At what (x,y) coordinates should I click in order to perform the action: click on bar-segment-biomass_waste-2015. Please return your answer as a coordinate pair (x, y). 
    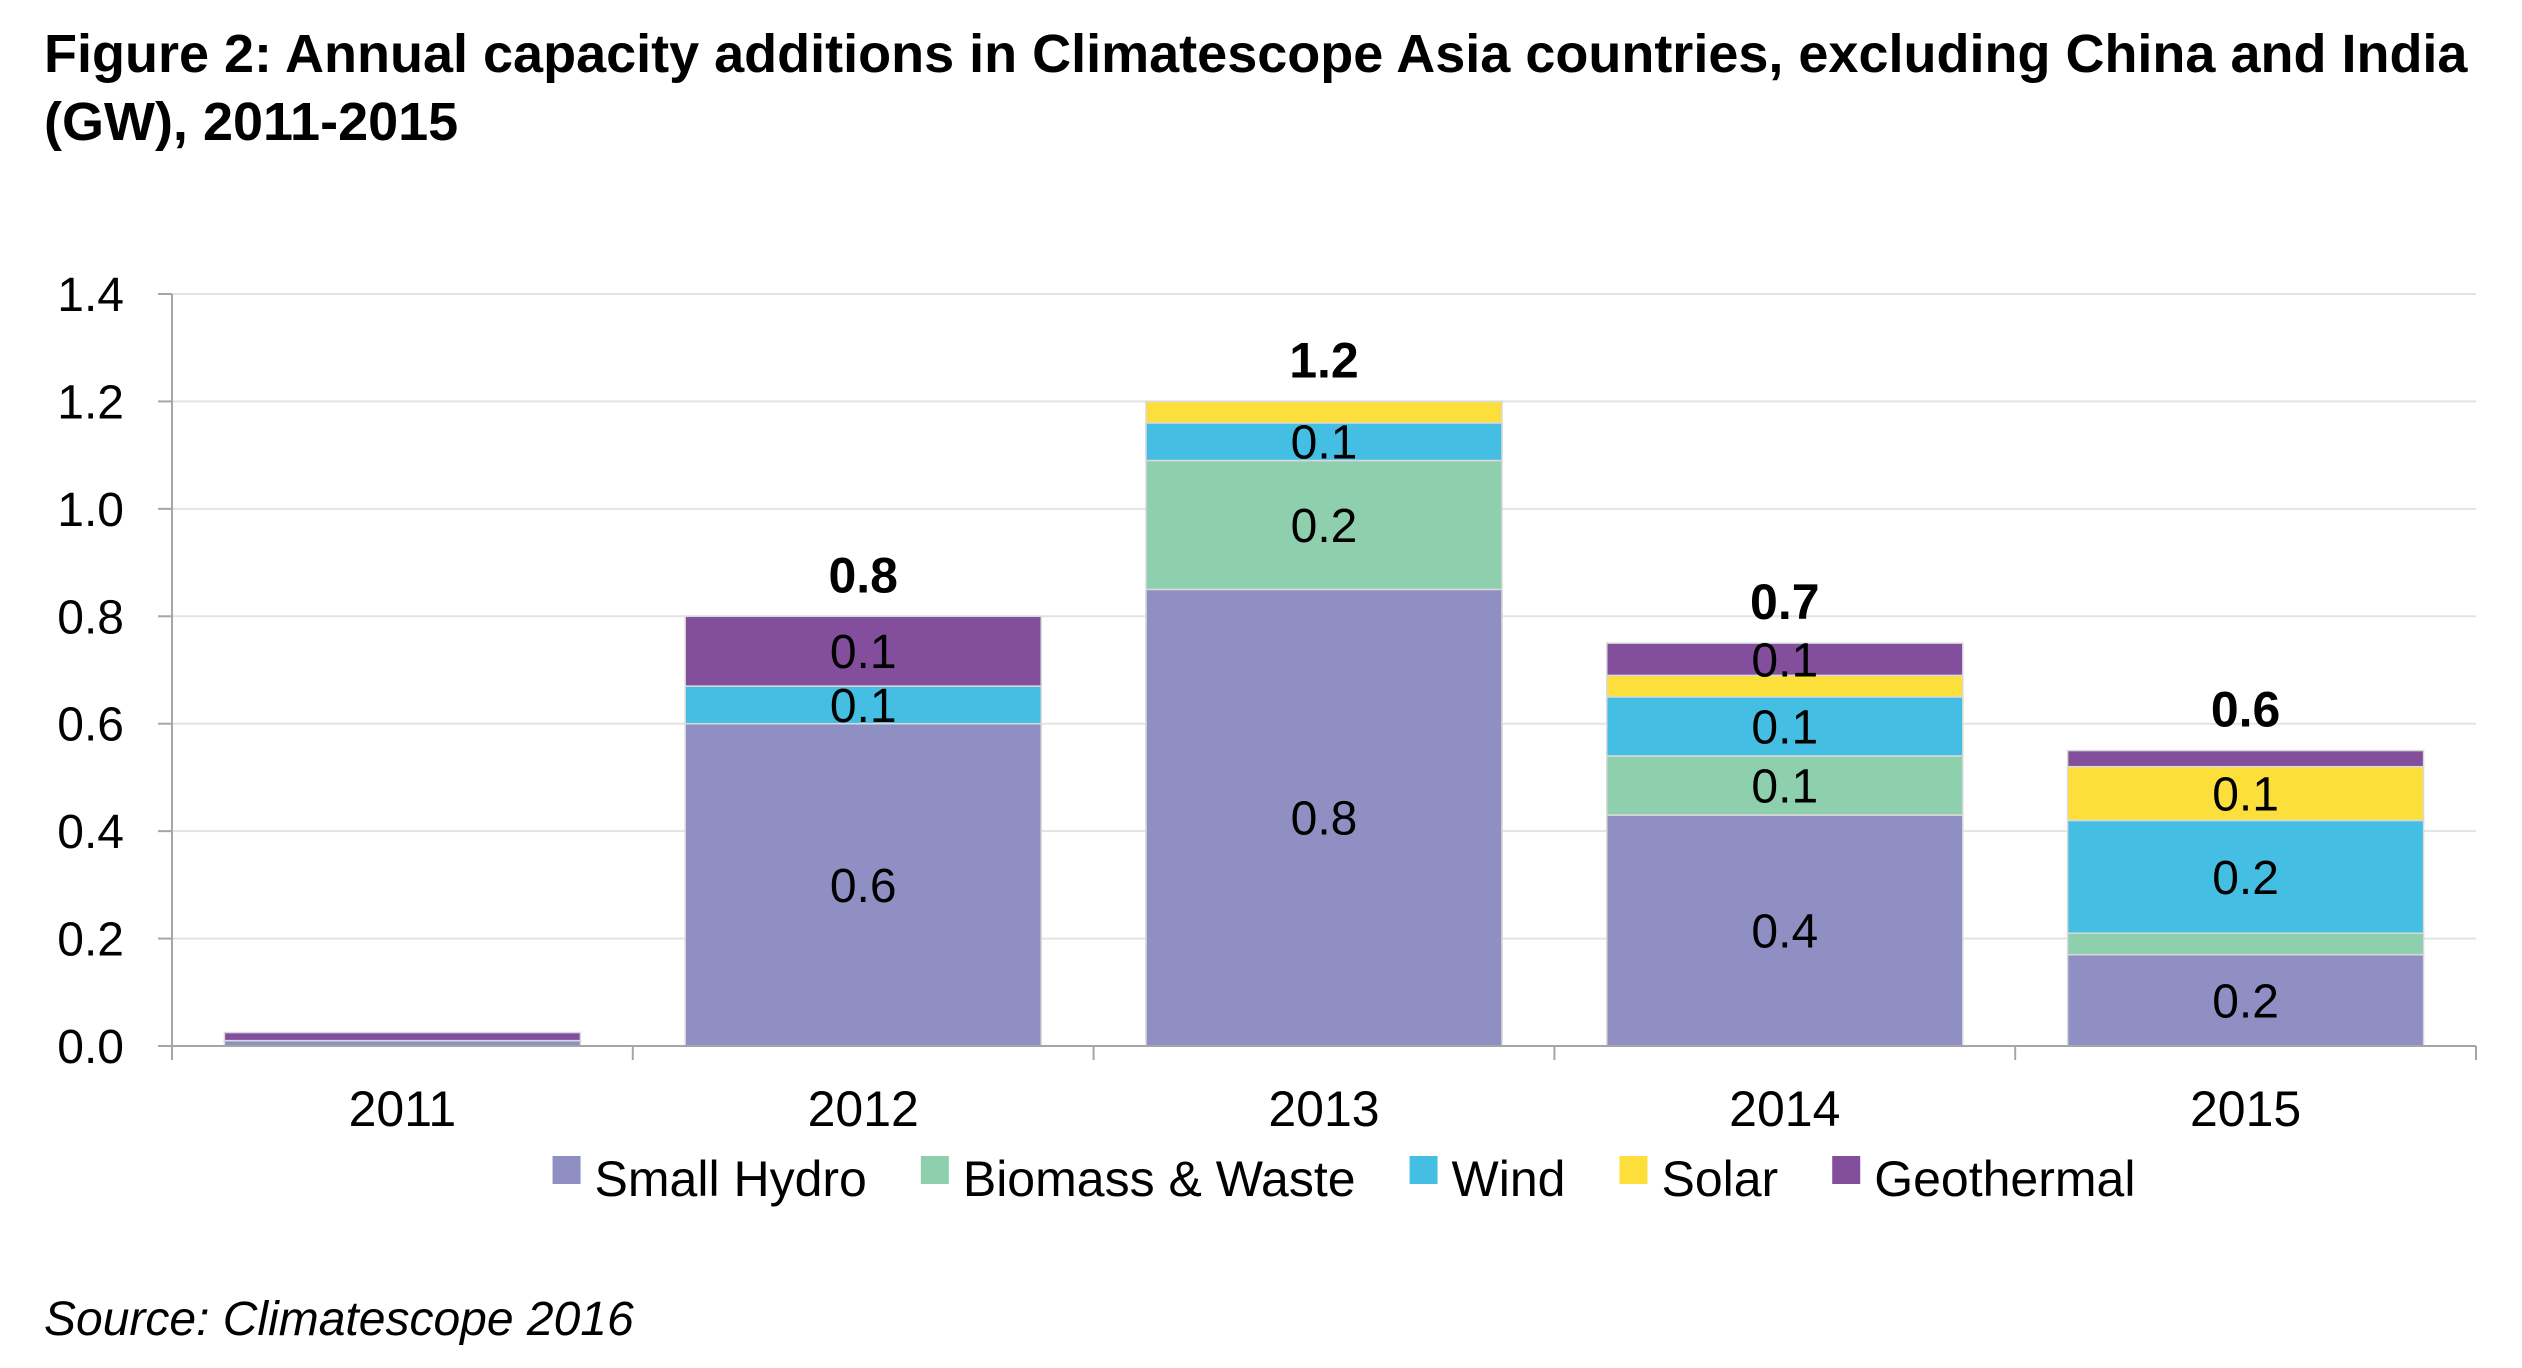
    Looking at the image, I should click on (2245, 944).